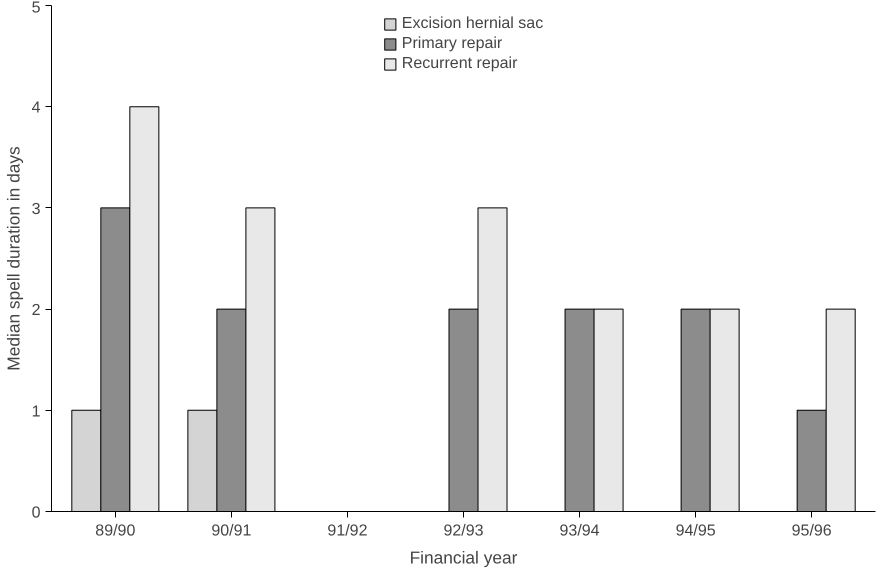 The image size is (891, 576). What do you see at coordinates (812, 531) in the screenshot?
I see `x-tick-label: 95/96` at bounding box center [812, 531].